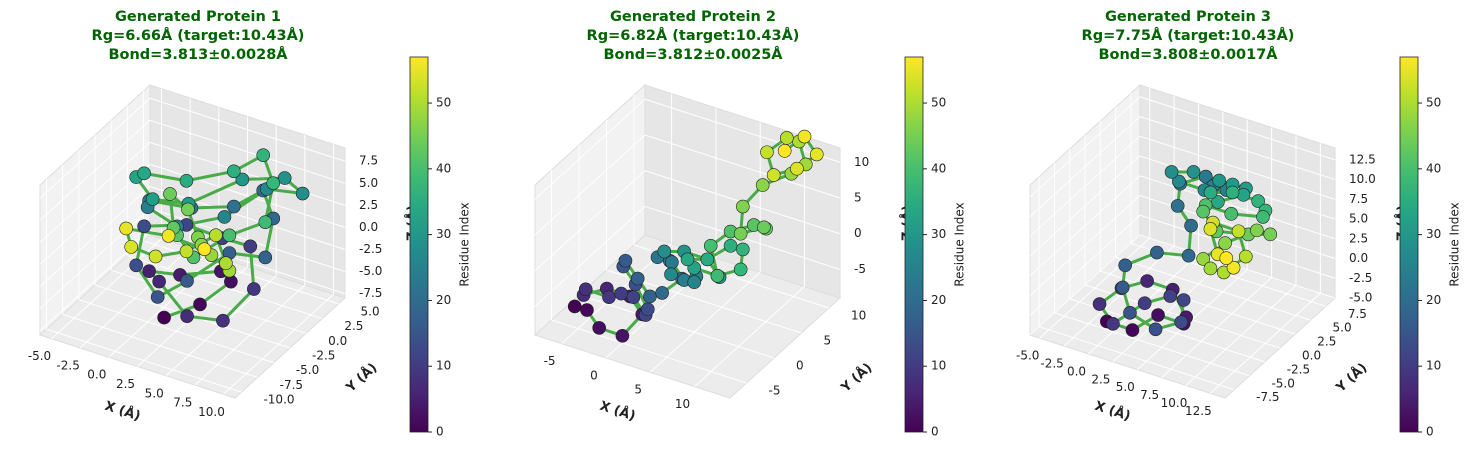  Describe the element at coordinates (1298, 369) in the screenshot. I see `y-tick-label: -2.5` at that location.